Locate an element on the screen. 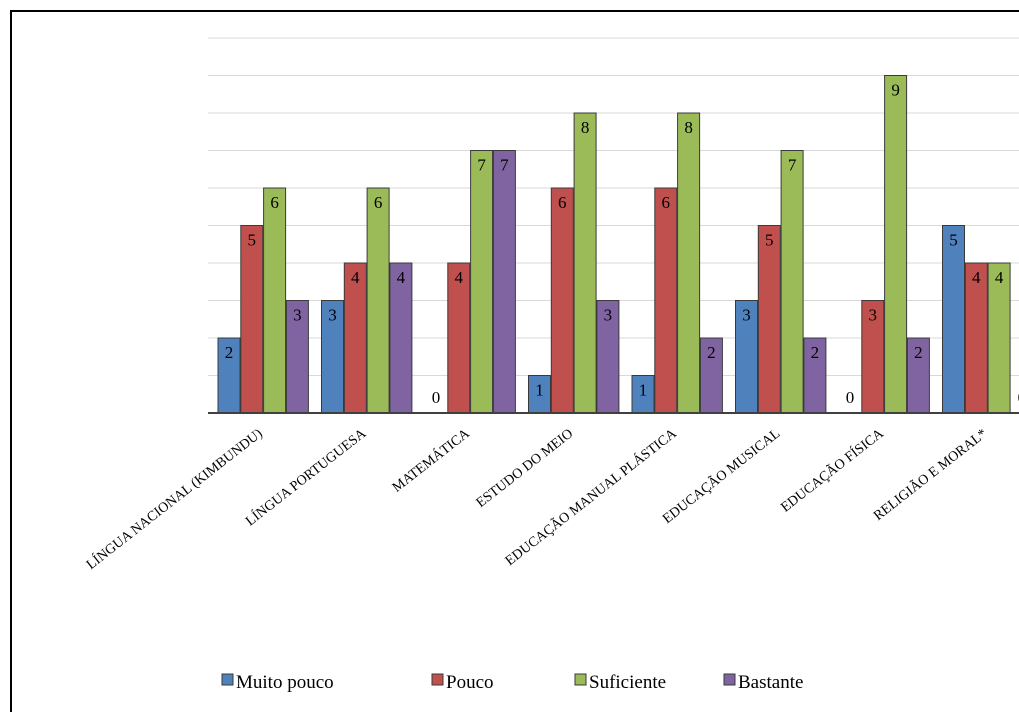  legend-label: Bastante is located at coordinates (770, 682).